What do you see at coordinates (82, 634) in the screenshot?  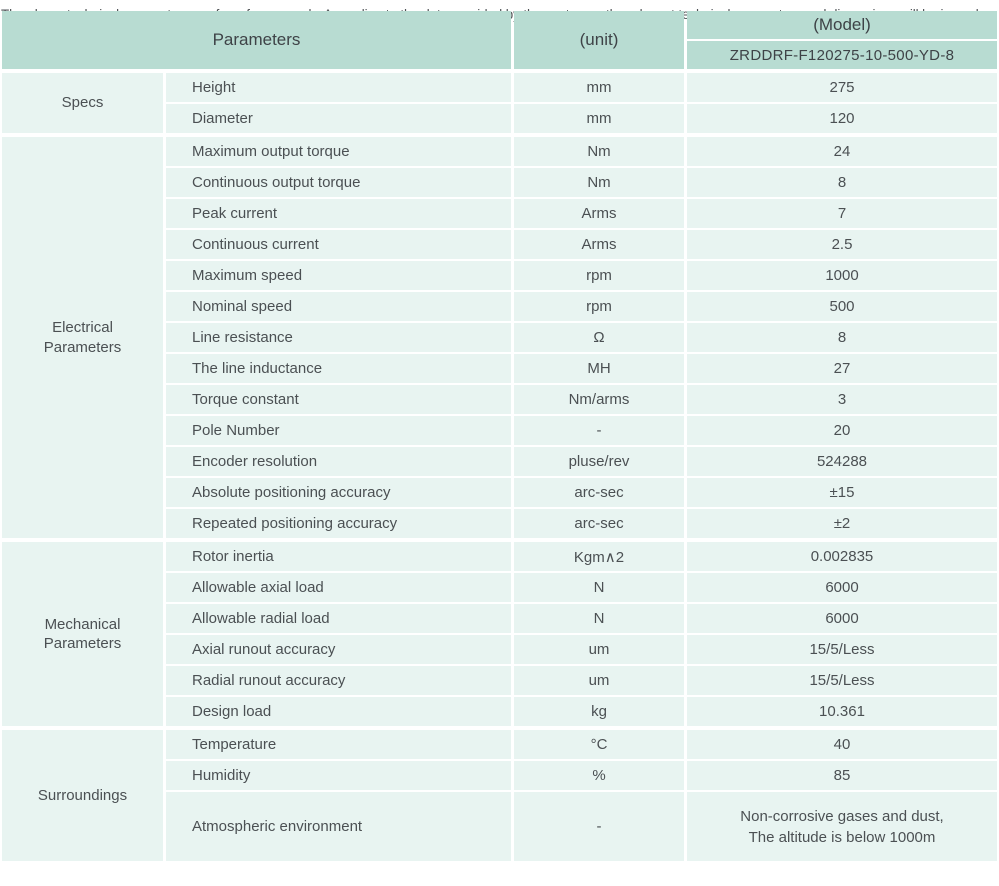 I see `section-label: Mechanical Parameters` at bounding box center [82, 634].